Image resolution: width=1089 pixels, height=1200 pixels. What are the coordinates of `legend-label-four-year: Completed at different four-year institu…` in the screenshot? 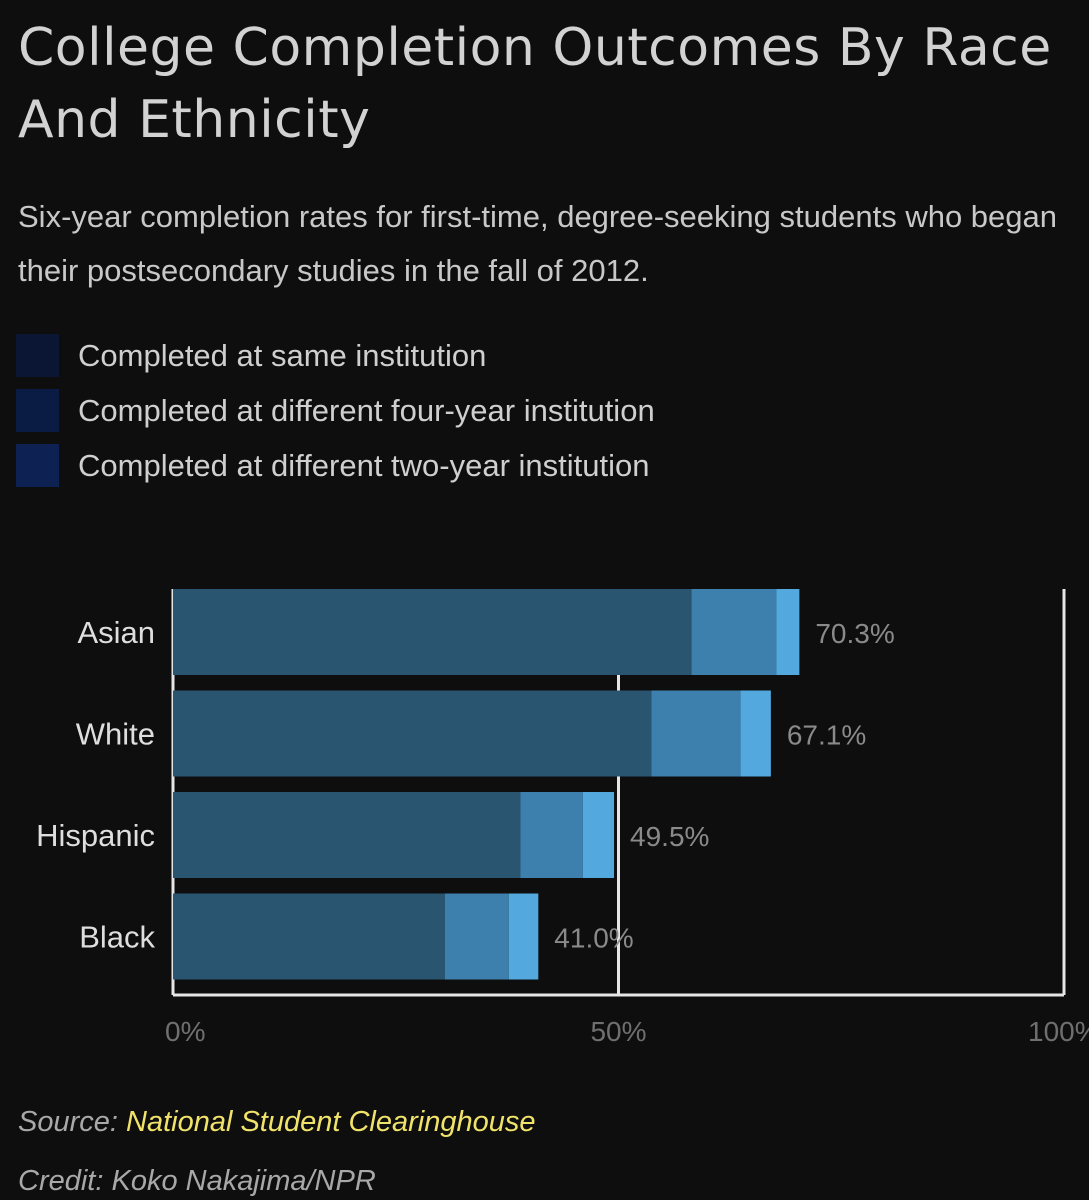 It's located at (366, 410).